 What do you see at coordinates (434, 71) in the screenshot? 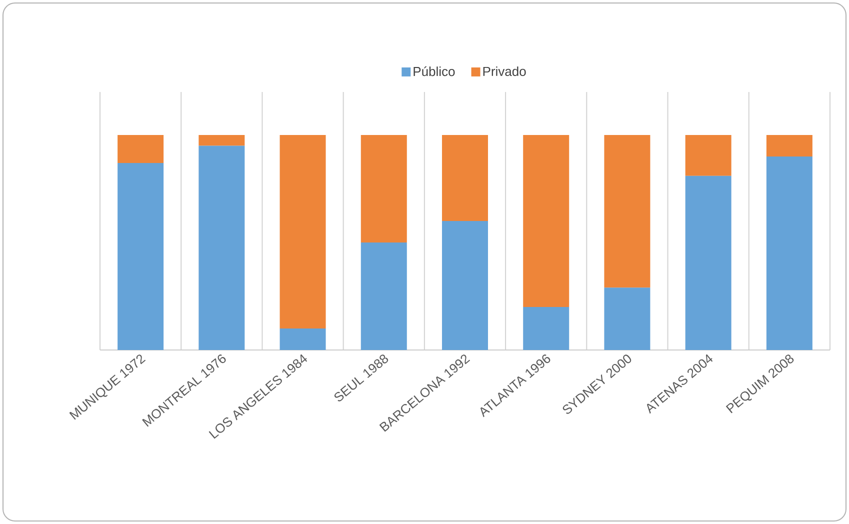
I see `legend-label: Público` at bounding box center [434, 71].